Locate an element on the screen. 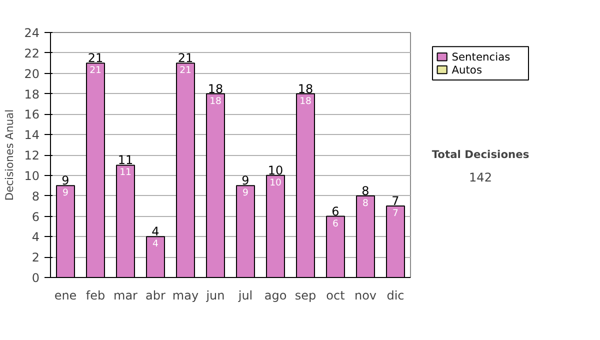  x-tick-label: nov is located at coordinates (365, 295).